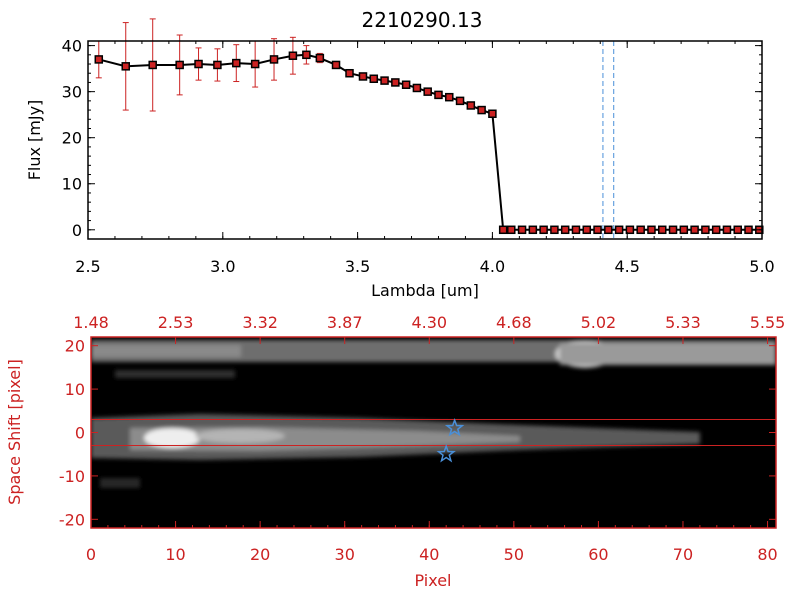 The height and width of the screenshot is (600, 800). What do you see at coordinates (514, 554) in the screenshot?
I see `image-xtick-label: 50` at bounding box center [514, 554].